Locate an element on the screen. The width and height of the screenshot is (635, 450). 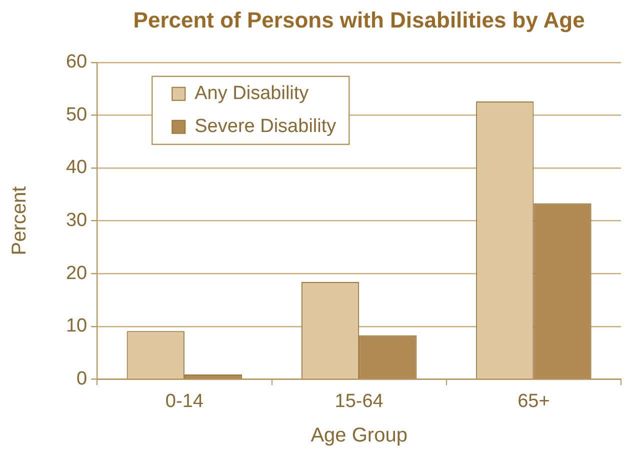
x-tick-label: 65+ is located at coordinates (534, 401).